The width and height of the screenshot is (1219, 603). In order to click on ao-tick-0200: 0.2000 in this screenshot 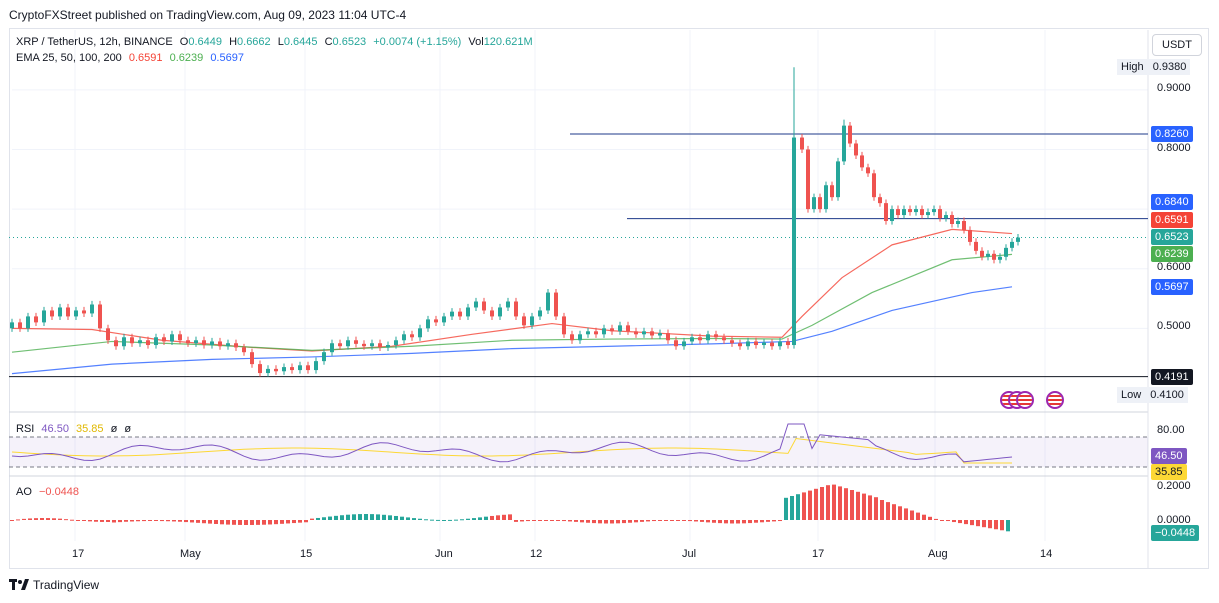, I will do `click(1174, 486)`.